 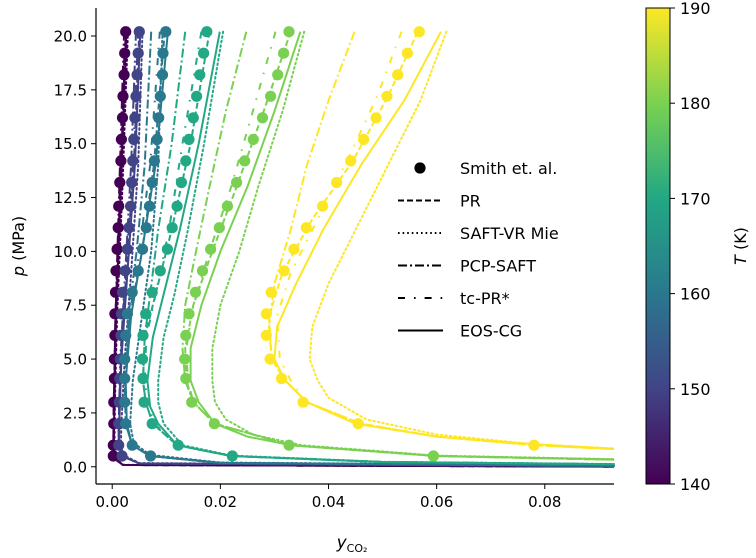 What do you see at coordinates (75, 413) in the screenshot?
I see `y-tick-label: 2.5` at bounding box center [75, 413].